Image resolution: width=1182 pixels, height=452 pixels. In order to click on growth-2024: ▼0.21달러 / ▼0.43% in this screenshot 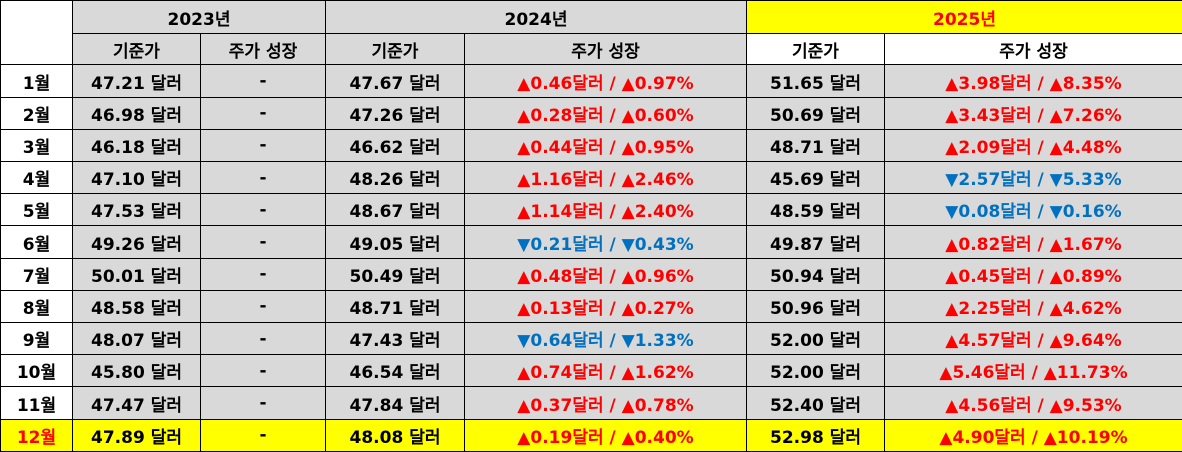, I will do `click(605, 242)`.